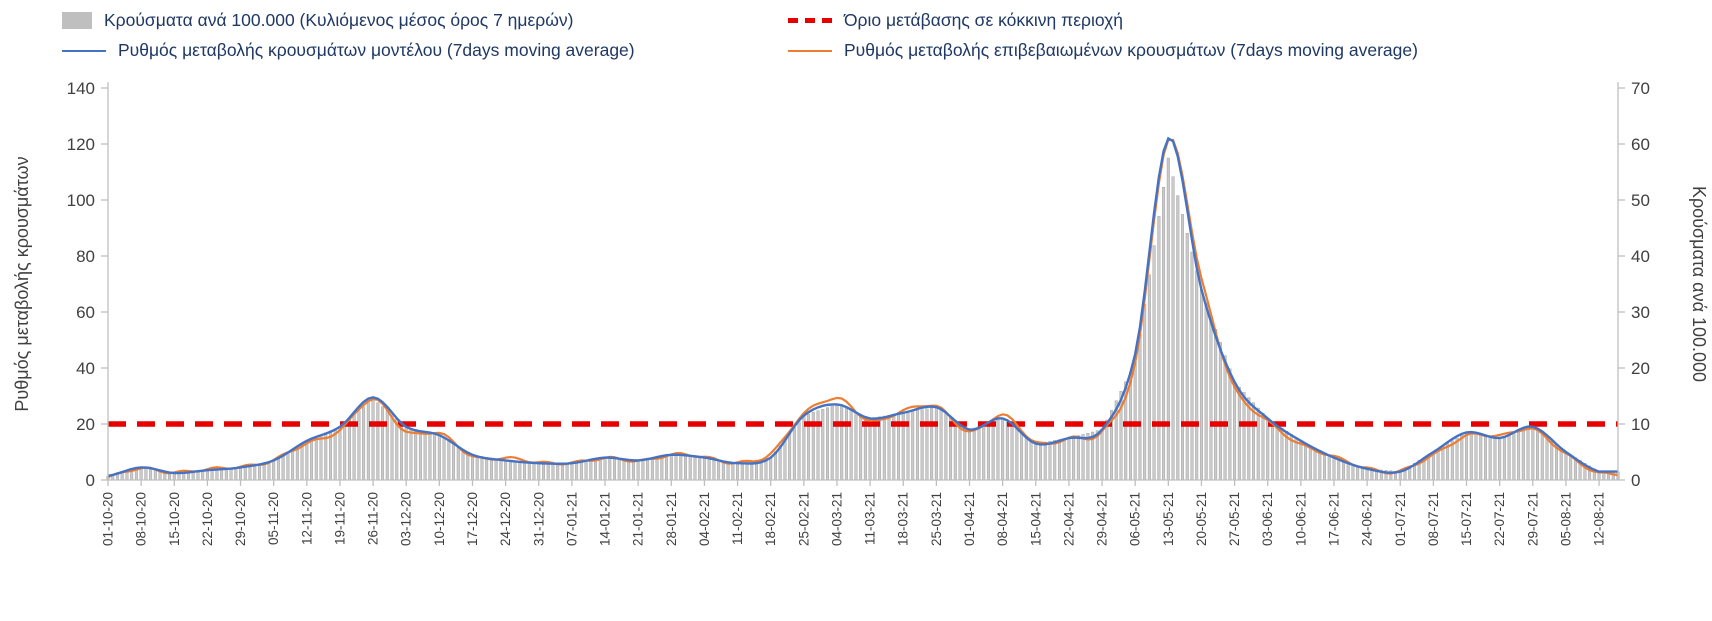 The height and width of the screenshot is (621, 1712). Describe the element at coordinates (1532, 519) in the screenshot. I see `svg-text: 29-07-21` at that location.